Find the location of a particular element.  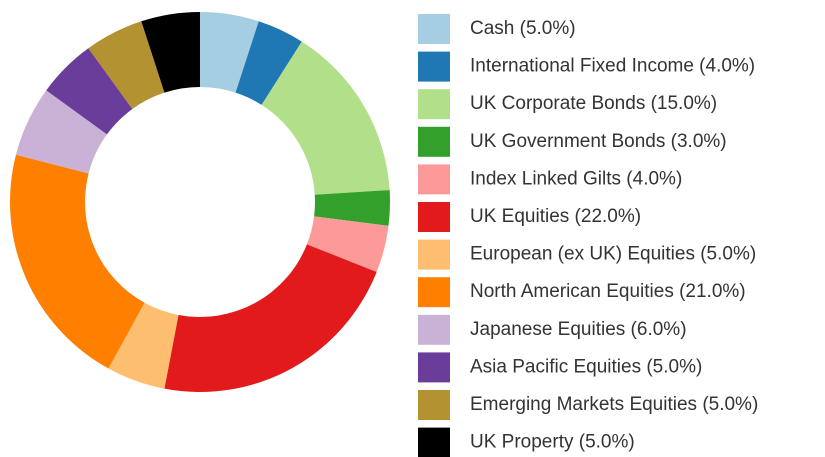

legend-label: North American Equities (21.0%) is located at coordinates (608, 291).